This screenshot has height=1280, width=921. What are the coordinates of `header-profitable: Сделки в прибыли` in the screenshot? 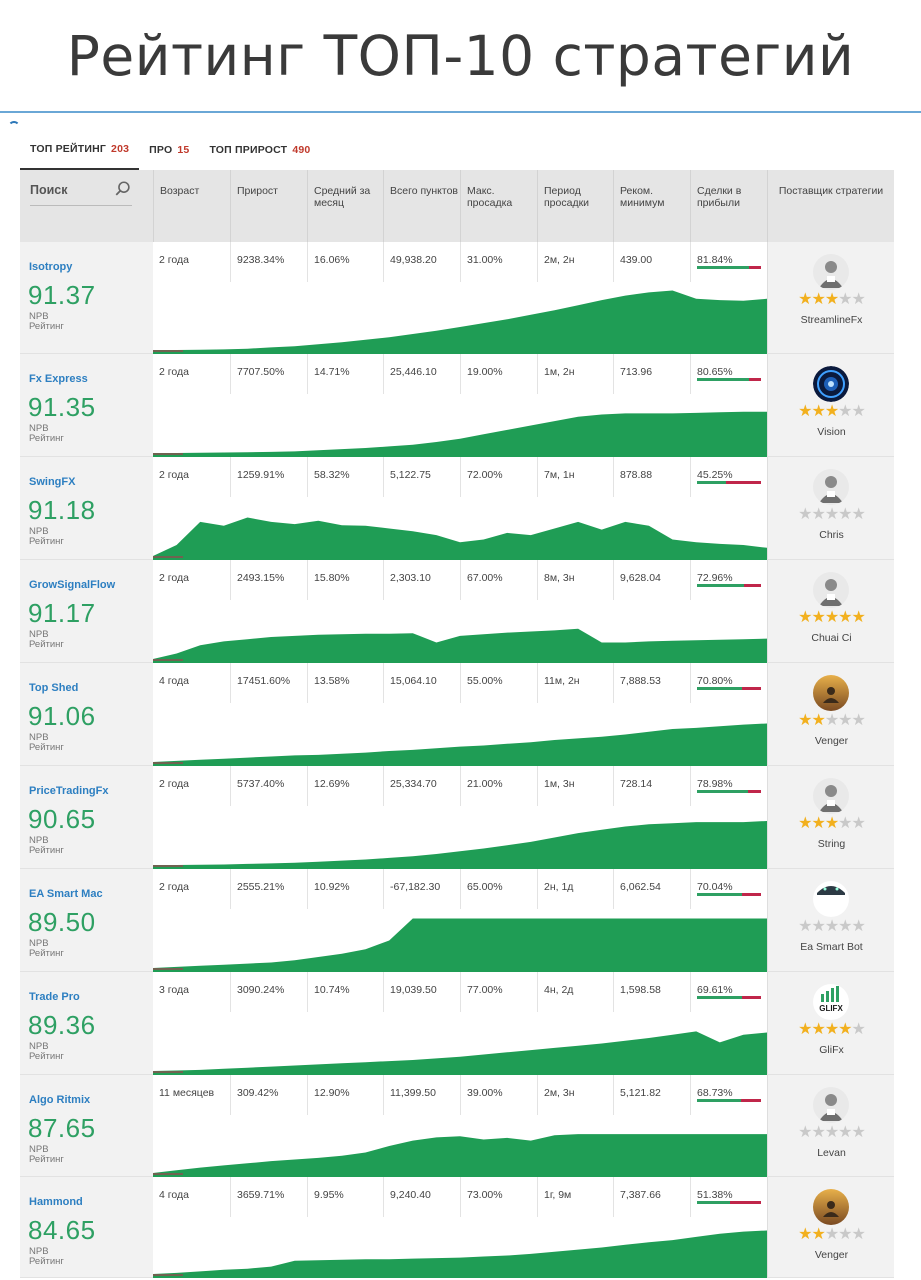 It's located at (728, 206).